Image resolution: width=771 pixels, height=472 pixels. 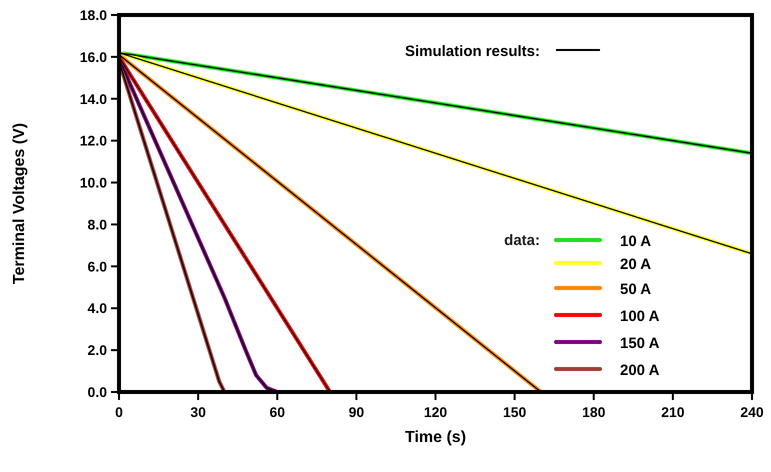 I want to click on y-tick-label: 4.0, so click(x=98, y=308).